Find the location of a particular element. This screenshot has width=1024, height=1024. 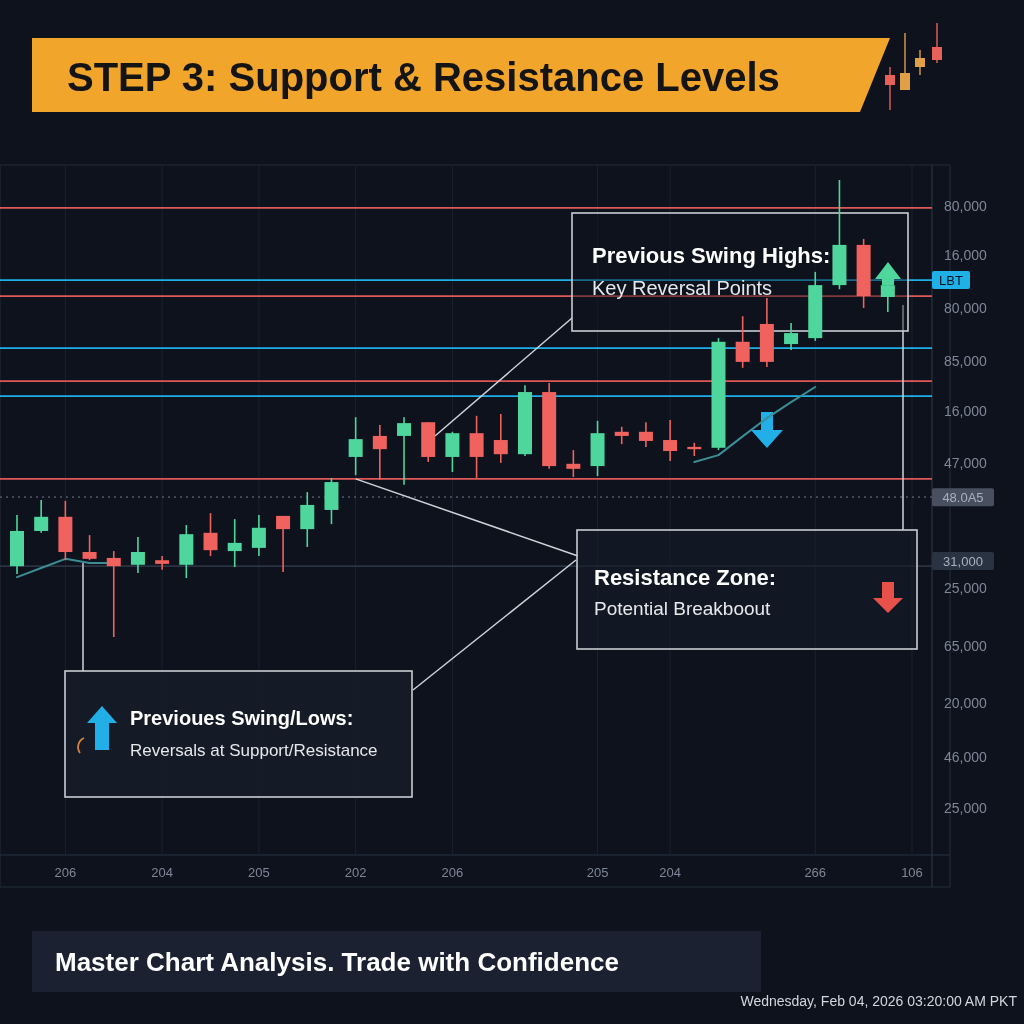

ref-line-label: 48.0A5 is located at coordinates (963, 497).